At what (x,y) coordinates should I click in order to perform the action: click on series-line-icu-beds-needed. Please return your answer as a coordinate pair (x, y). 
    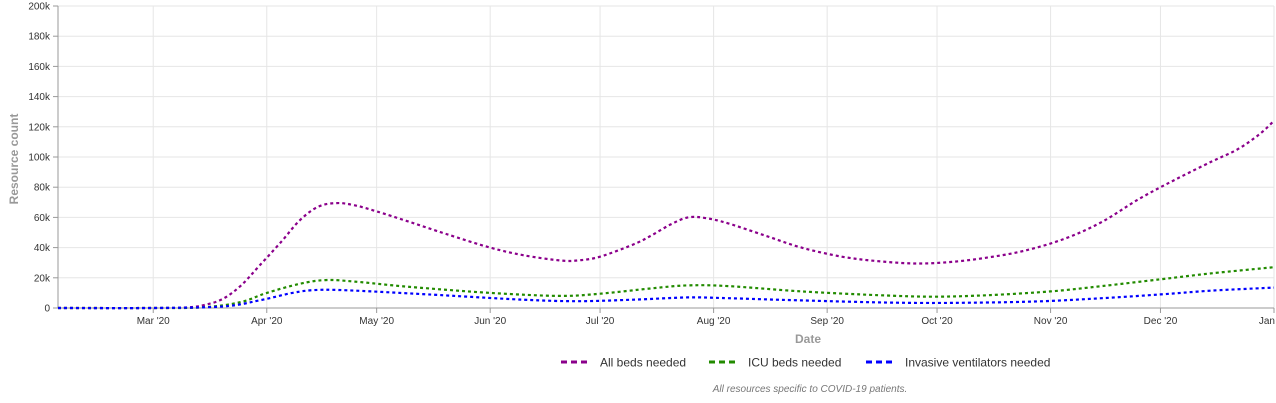
    Looking at the image, I should click on (666, 288).